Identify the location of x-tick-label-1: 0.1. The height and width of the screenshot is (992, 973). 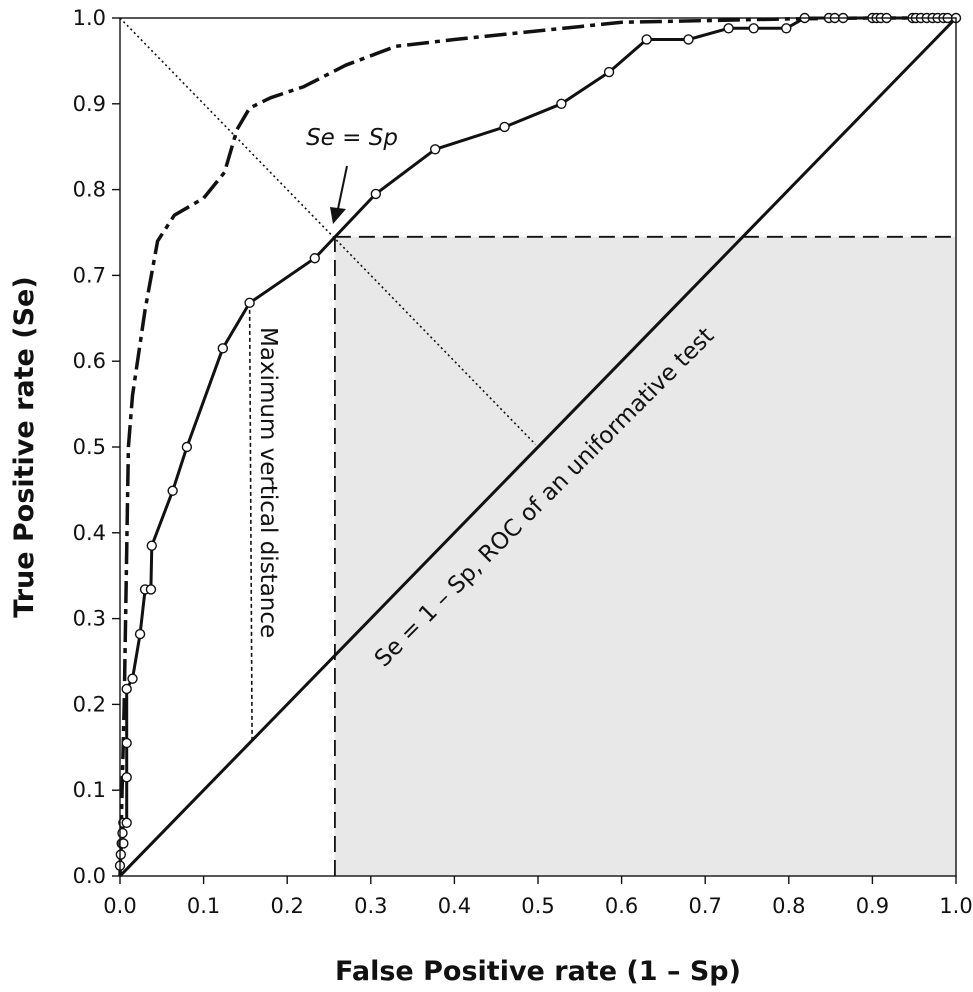
(203, 906).